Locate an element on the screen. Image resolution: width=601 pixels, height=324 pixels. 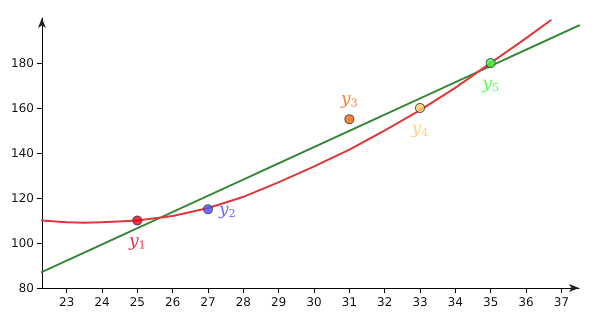
x-tick-label: 25 is located at coordinates (137, 302).